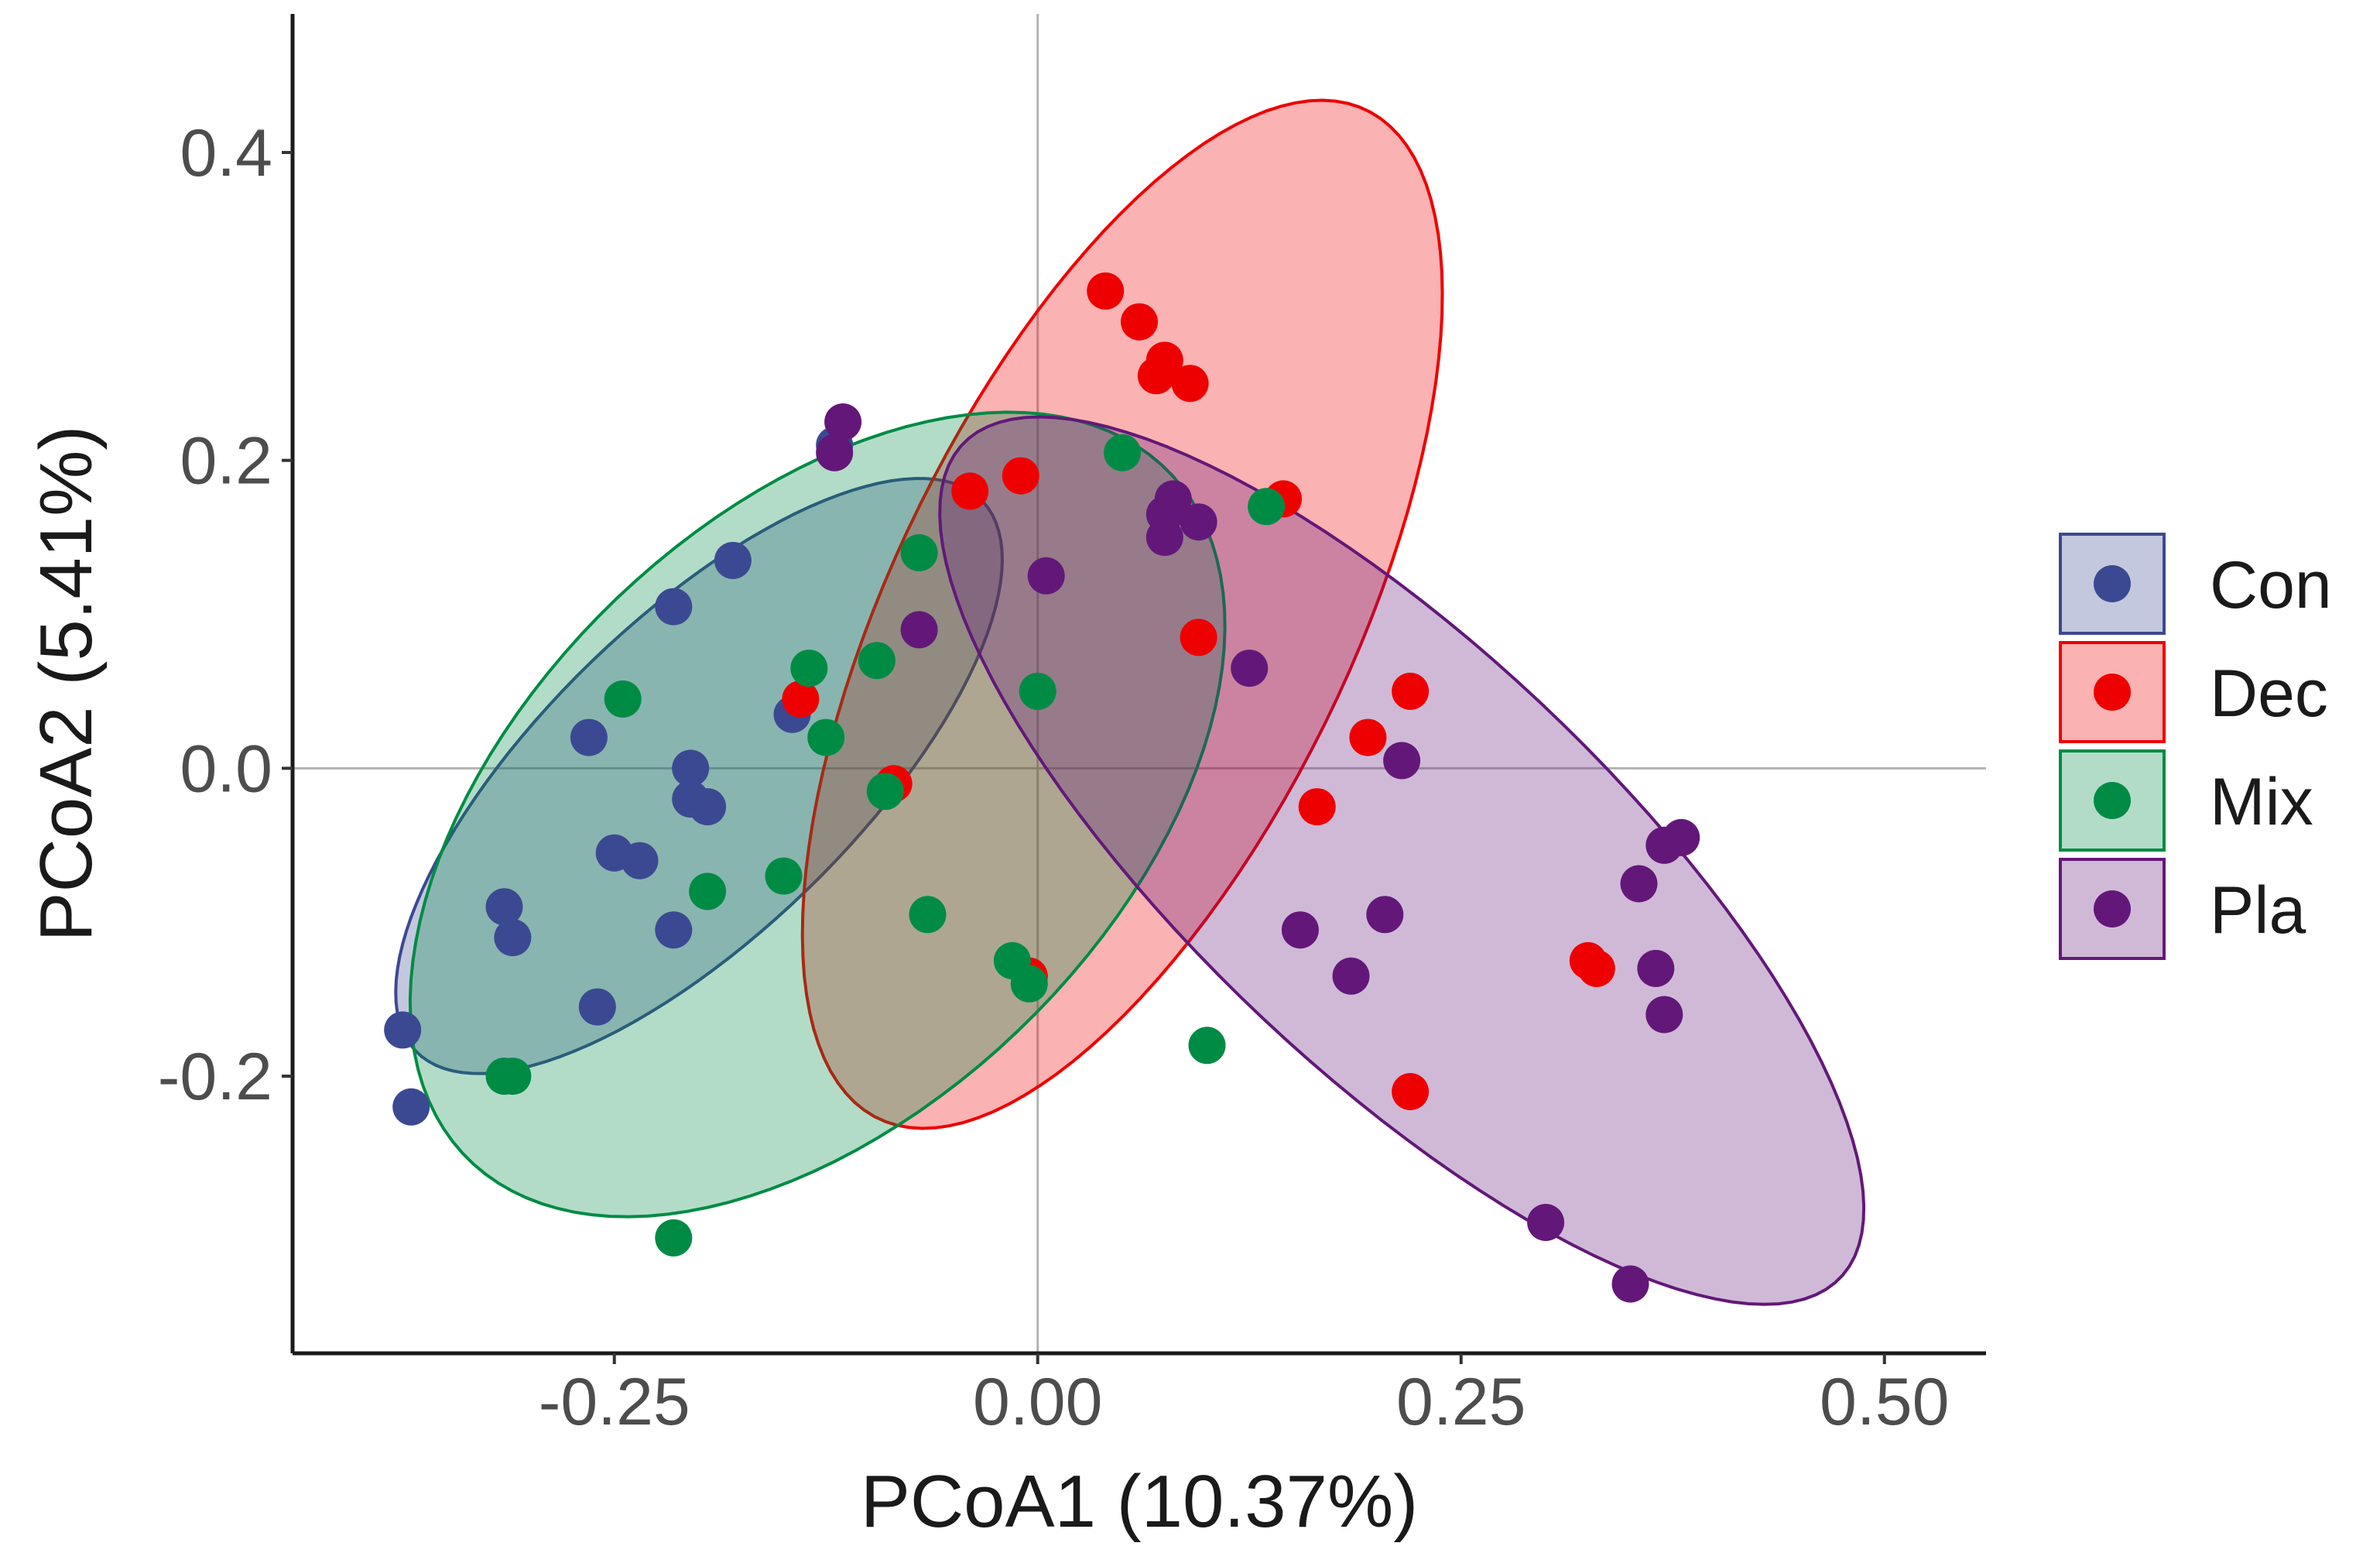 Image resolution: width=2380 pixels, height=1560 pixels. Describe the element at coordinates (614, 1402) in the screenshot. I see `x-tick-label: -0.25` at that location.